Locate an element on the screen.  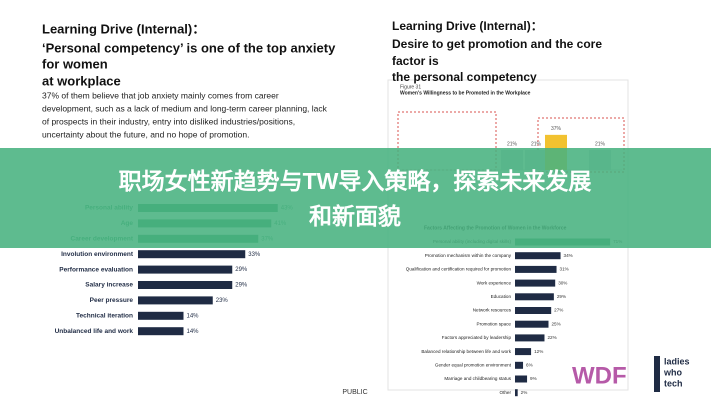
value-label: 33% is located at coordinates (254, 255).